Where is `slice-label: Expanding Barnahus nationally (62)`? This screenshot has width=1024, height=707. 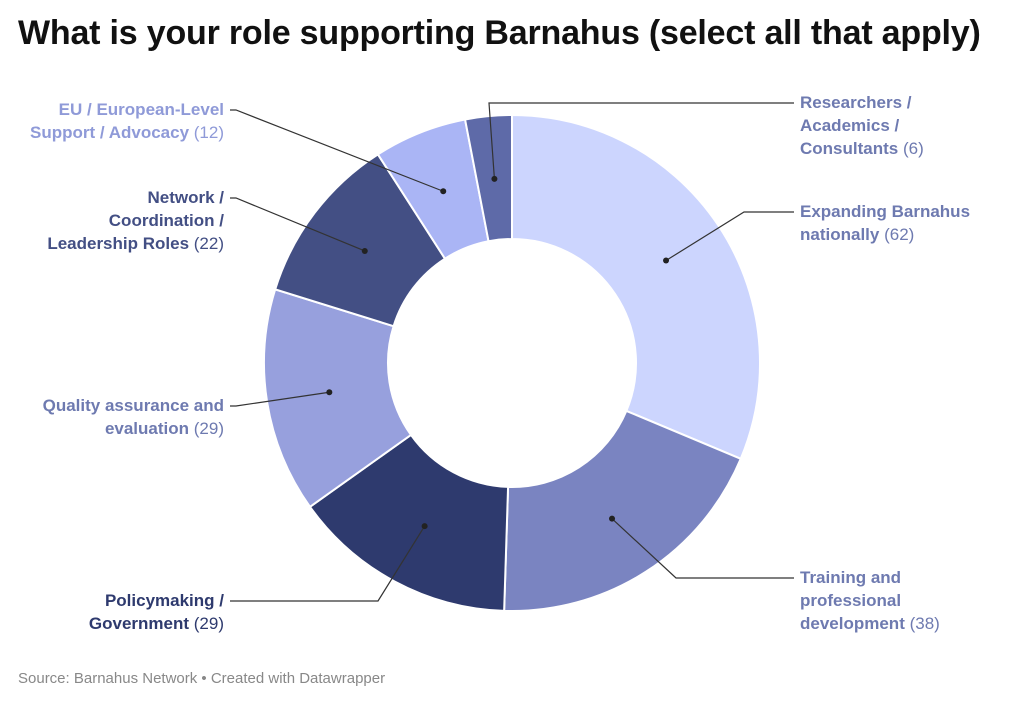
slice-label: Expanding Barnahus nationally (62) is located at coordinates (900, 223).